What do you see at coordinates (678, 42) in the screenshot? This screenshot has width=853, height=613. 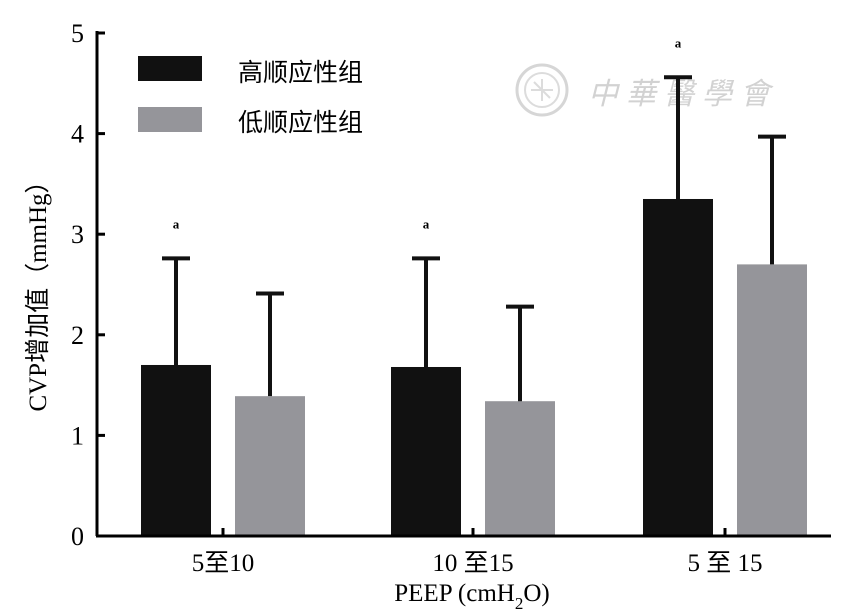 I see `significance-mark-3: a` at bounding box center [678, 42].